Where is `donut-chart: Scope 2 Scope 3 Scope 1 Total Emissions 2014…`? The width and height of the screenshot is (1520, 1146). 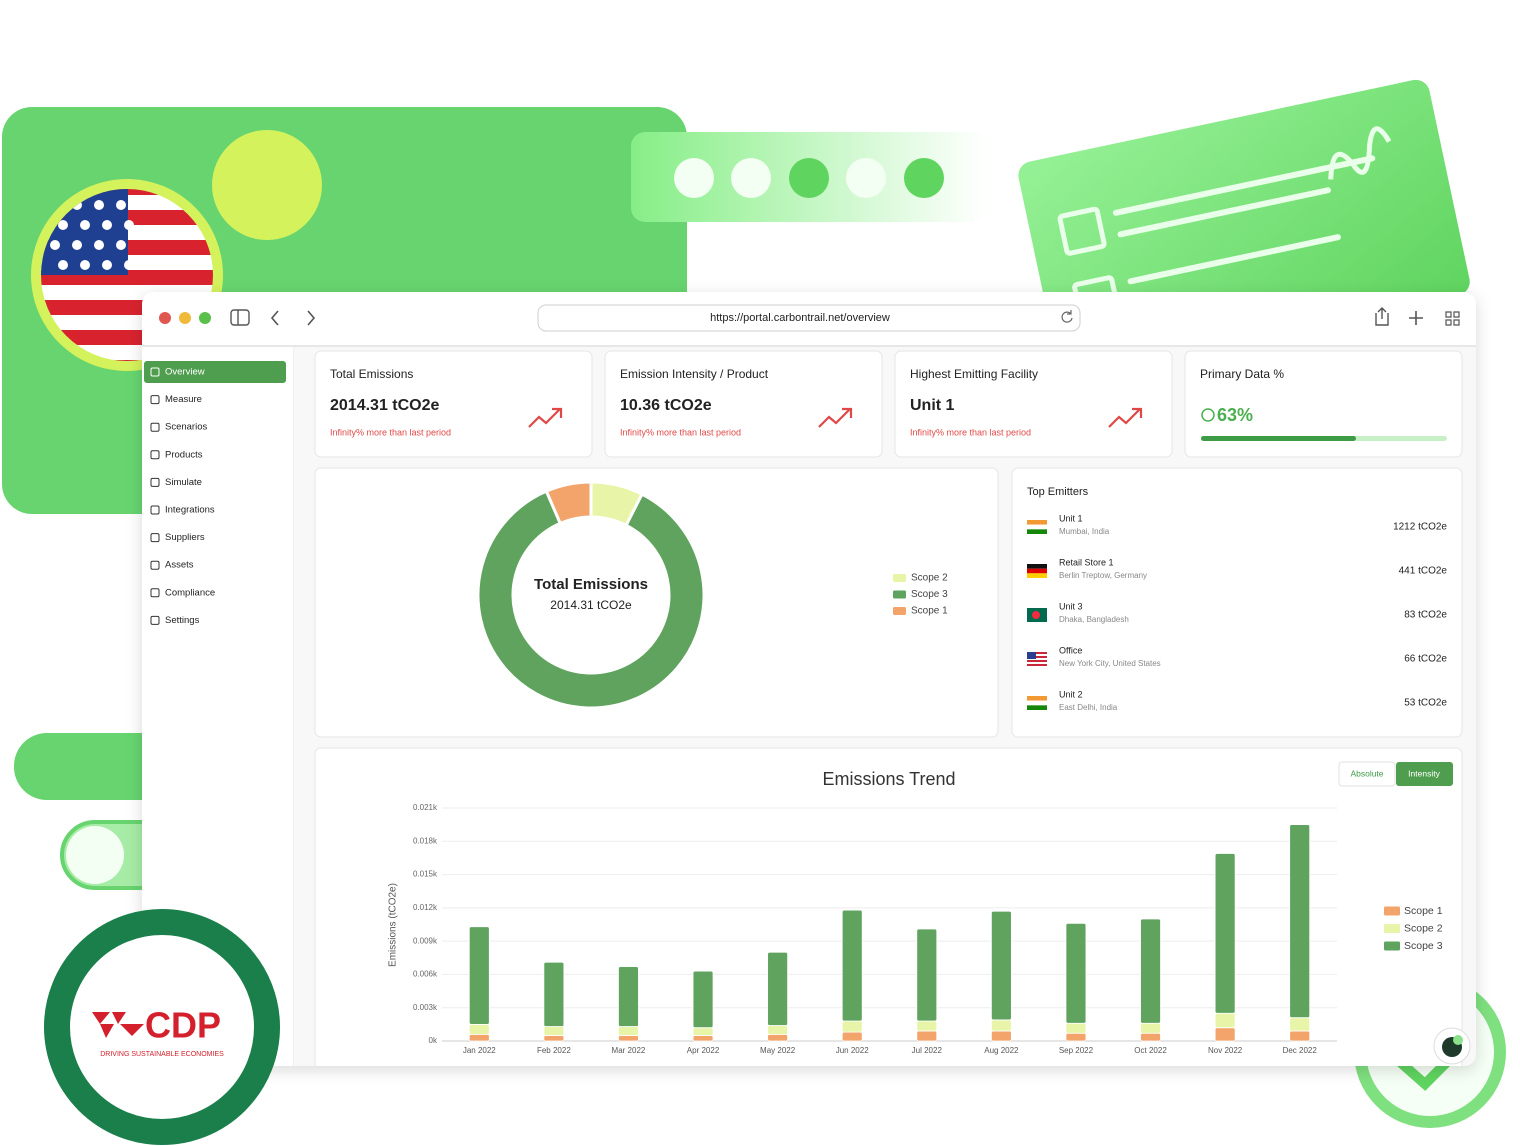
donut-chart: Scope 2 Scope 3 Scope 1 Total Emissions 2014… is located at coordinates (712, 595).